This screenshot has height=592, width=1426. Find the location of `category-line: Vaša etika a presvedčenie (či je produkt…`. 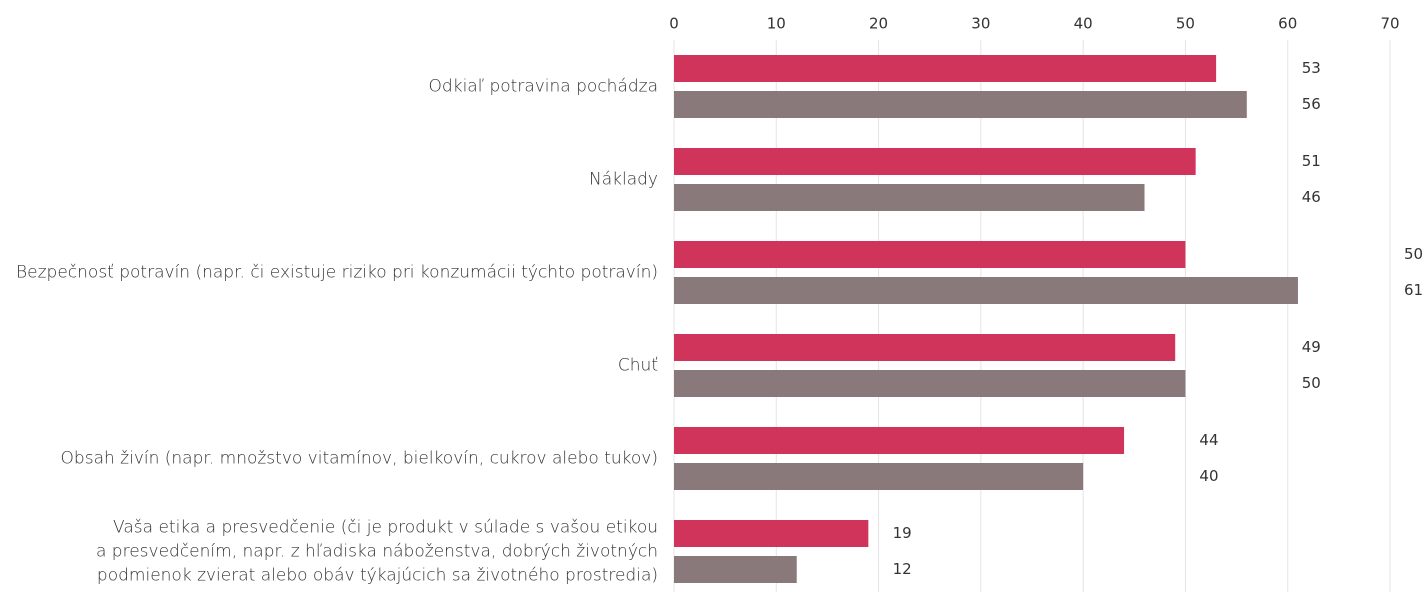

category-line: Vaša etika a presvedčenie (či je produkt… is located at coordinates (385, 528).